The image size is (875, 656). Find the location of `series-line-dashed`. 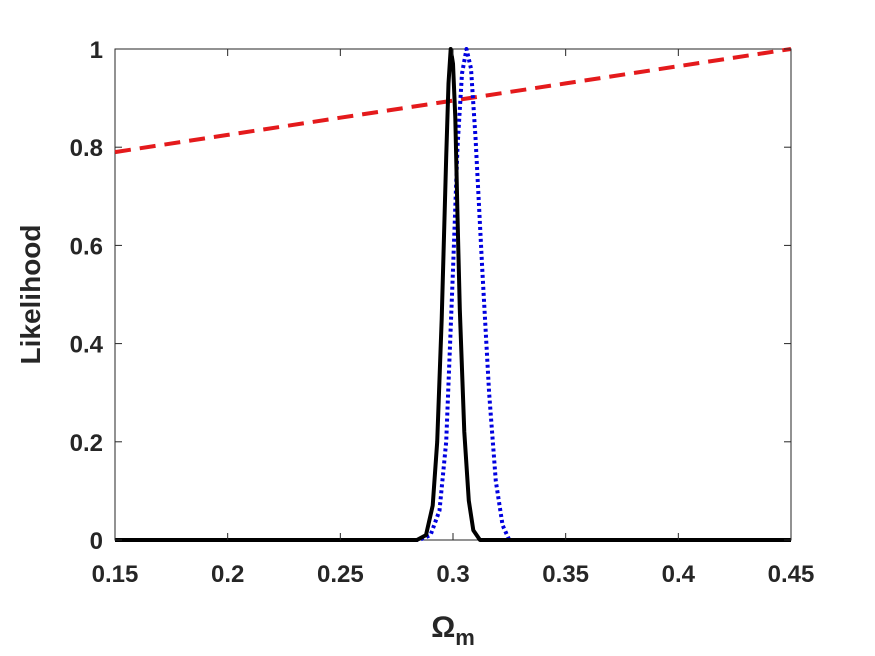

series-line-dashed is located at coordinates (453, 101).